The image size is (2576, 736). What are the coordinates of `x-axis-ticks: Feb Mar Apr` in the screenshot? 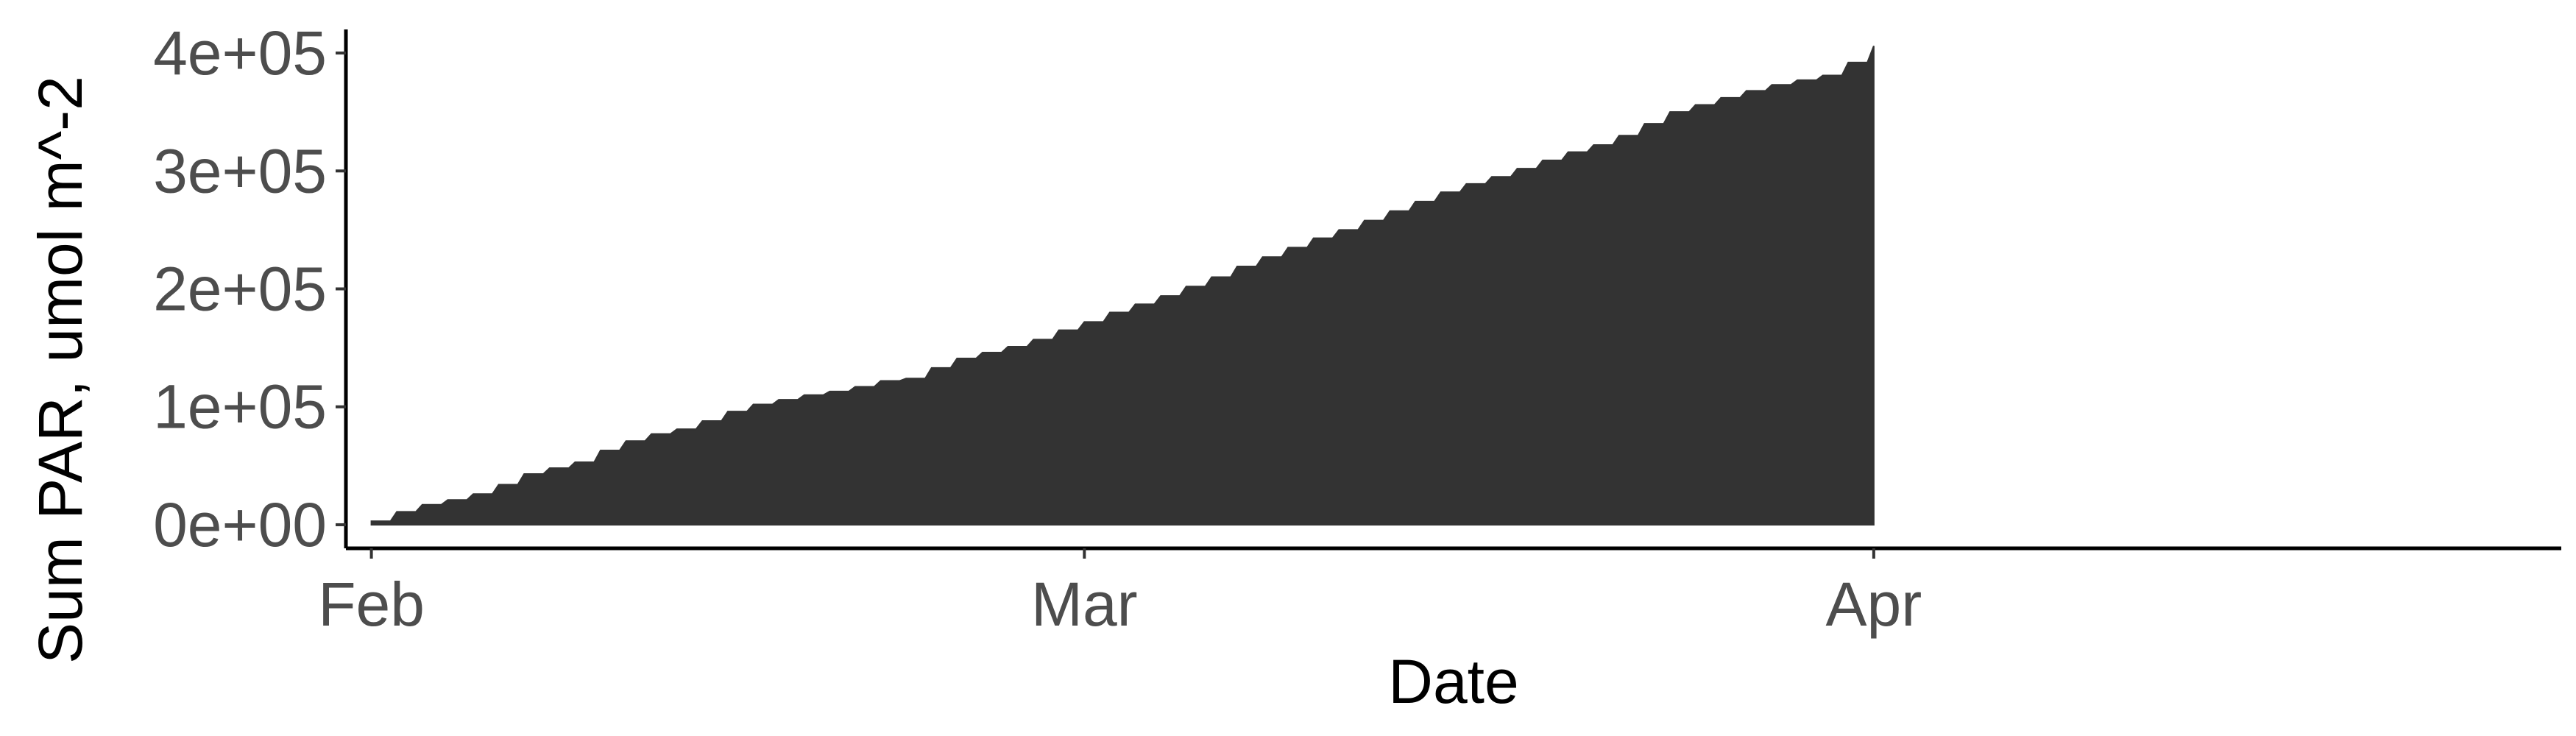 It's located at (1120, 593).